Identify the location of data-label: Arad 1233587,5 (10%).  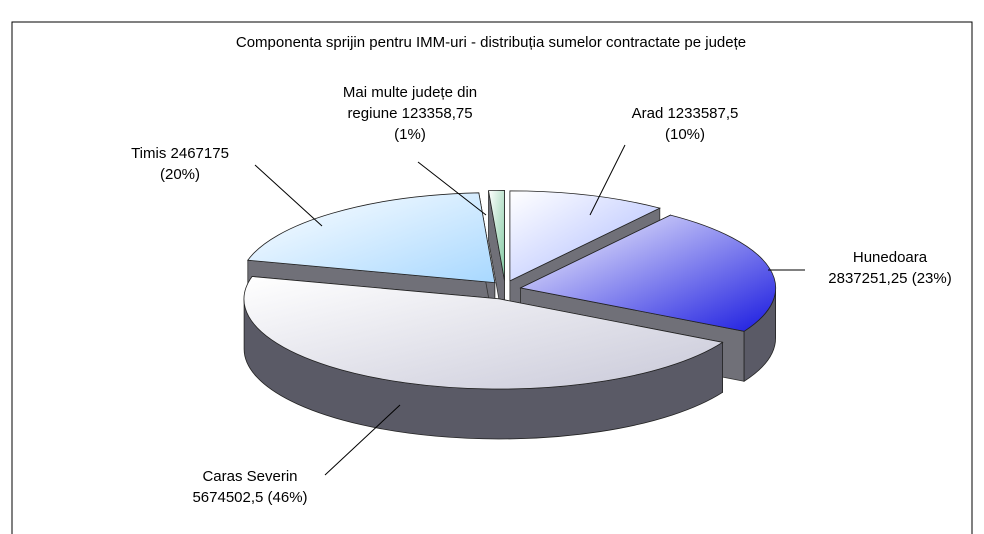
(685, 124).